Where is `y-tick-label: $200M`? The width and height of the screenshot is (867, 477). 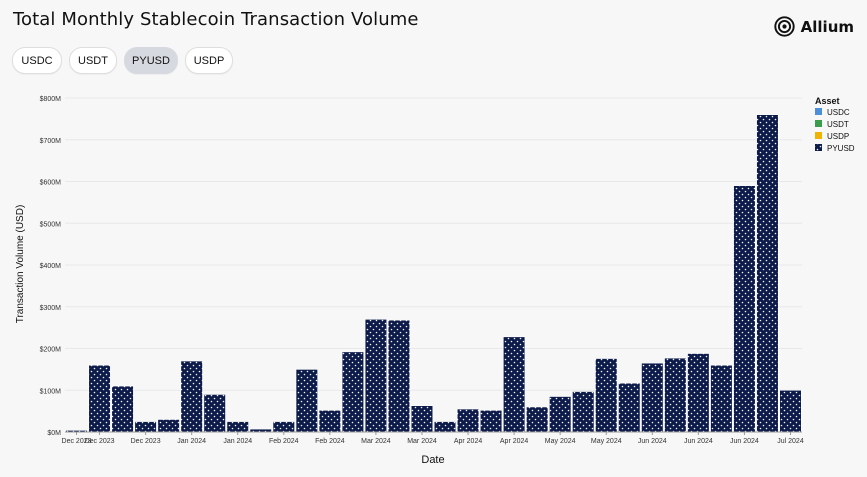 y-tick-label: $200M is located at coordinates (51, 350).